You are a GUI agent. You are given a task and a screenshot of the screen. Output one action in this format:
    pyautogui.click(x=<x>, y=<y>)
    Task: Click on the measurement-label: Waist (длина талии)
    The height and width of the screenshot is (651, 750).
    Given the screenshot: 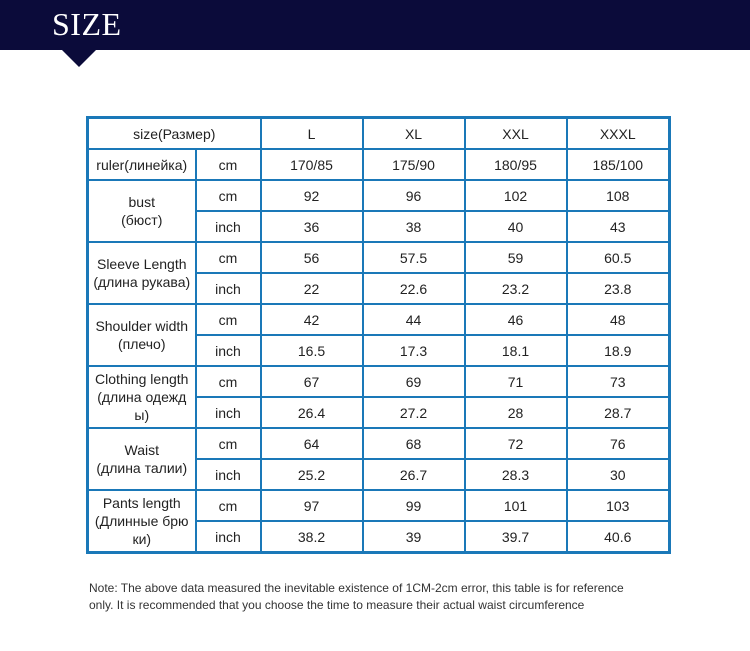 What is the action you would take?
    pyautogui.click(x=141, y=459)
    